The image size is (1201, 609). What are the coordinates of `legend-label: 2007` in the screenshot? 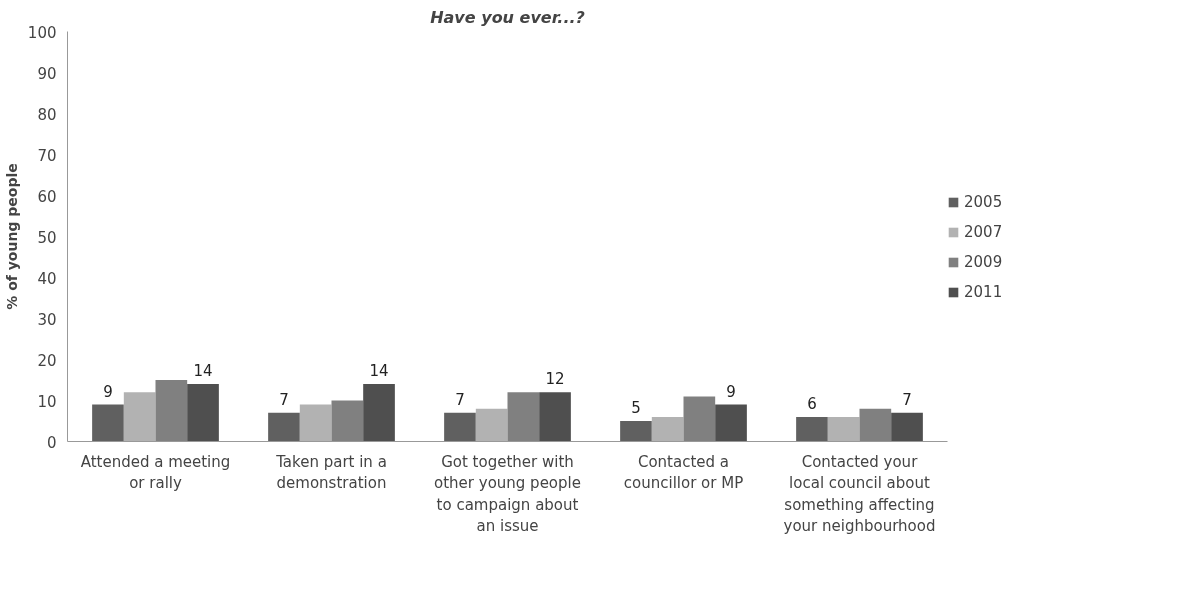 It's located at (984, 232).